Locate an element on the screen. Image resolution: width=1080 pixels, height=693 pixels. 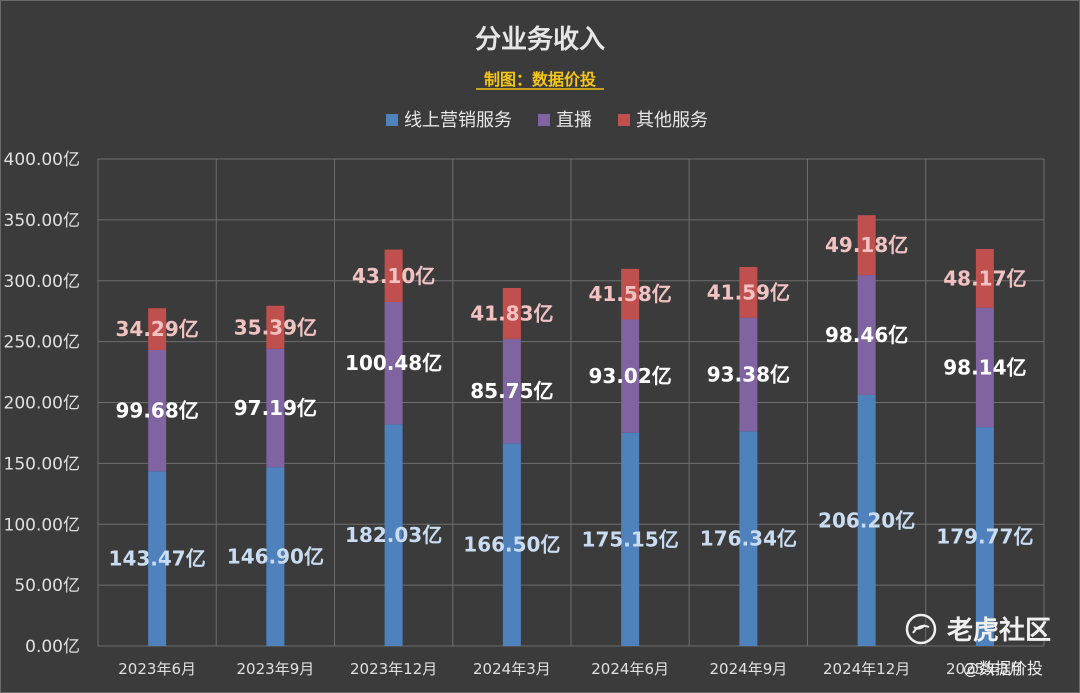
x-tick-label: 2024年9月 is located at coordinates (749, 669).